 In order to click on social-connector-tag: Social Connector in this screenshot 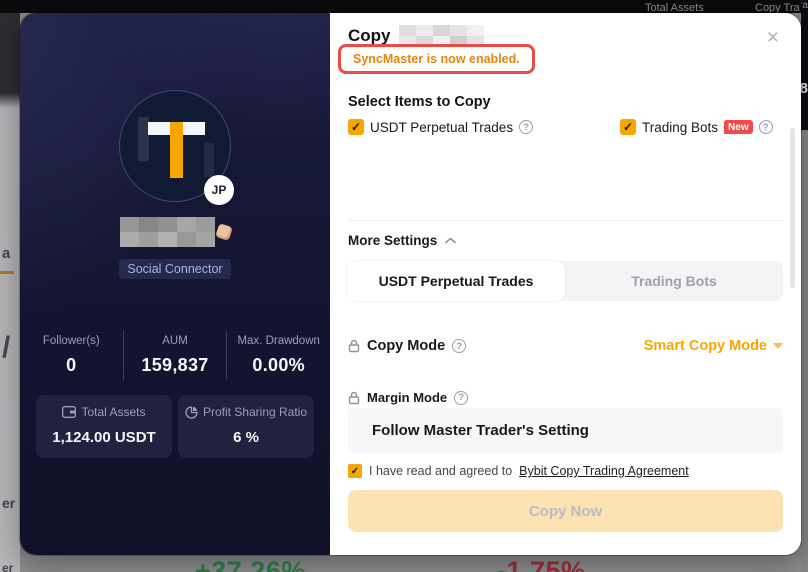, I will do `click(175, 269)`.